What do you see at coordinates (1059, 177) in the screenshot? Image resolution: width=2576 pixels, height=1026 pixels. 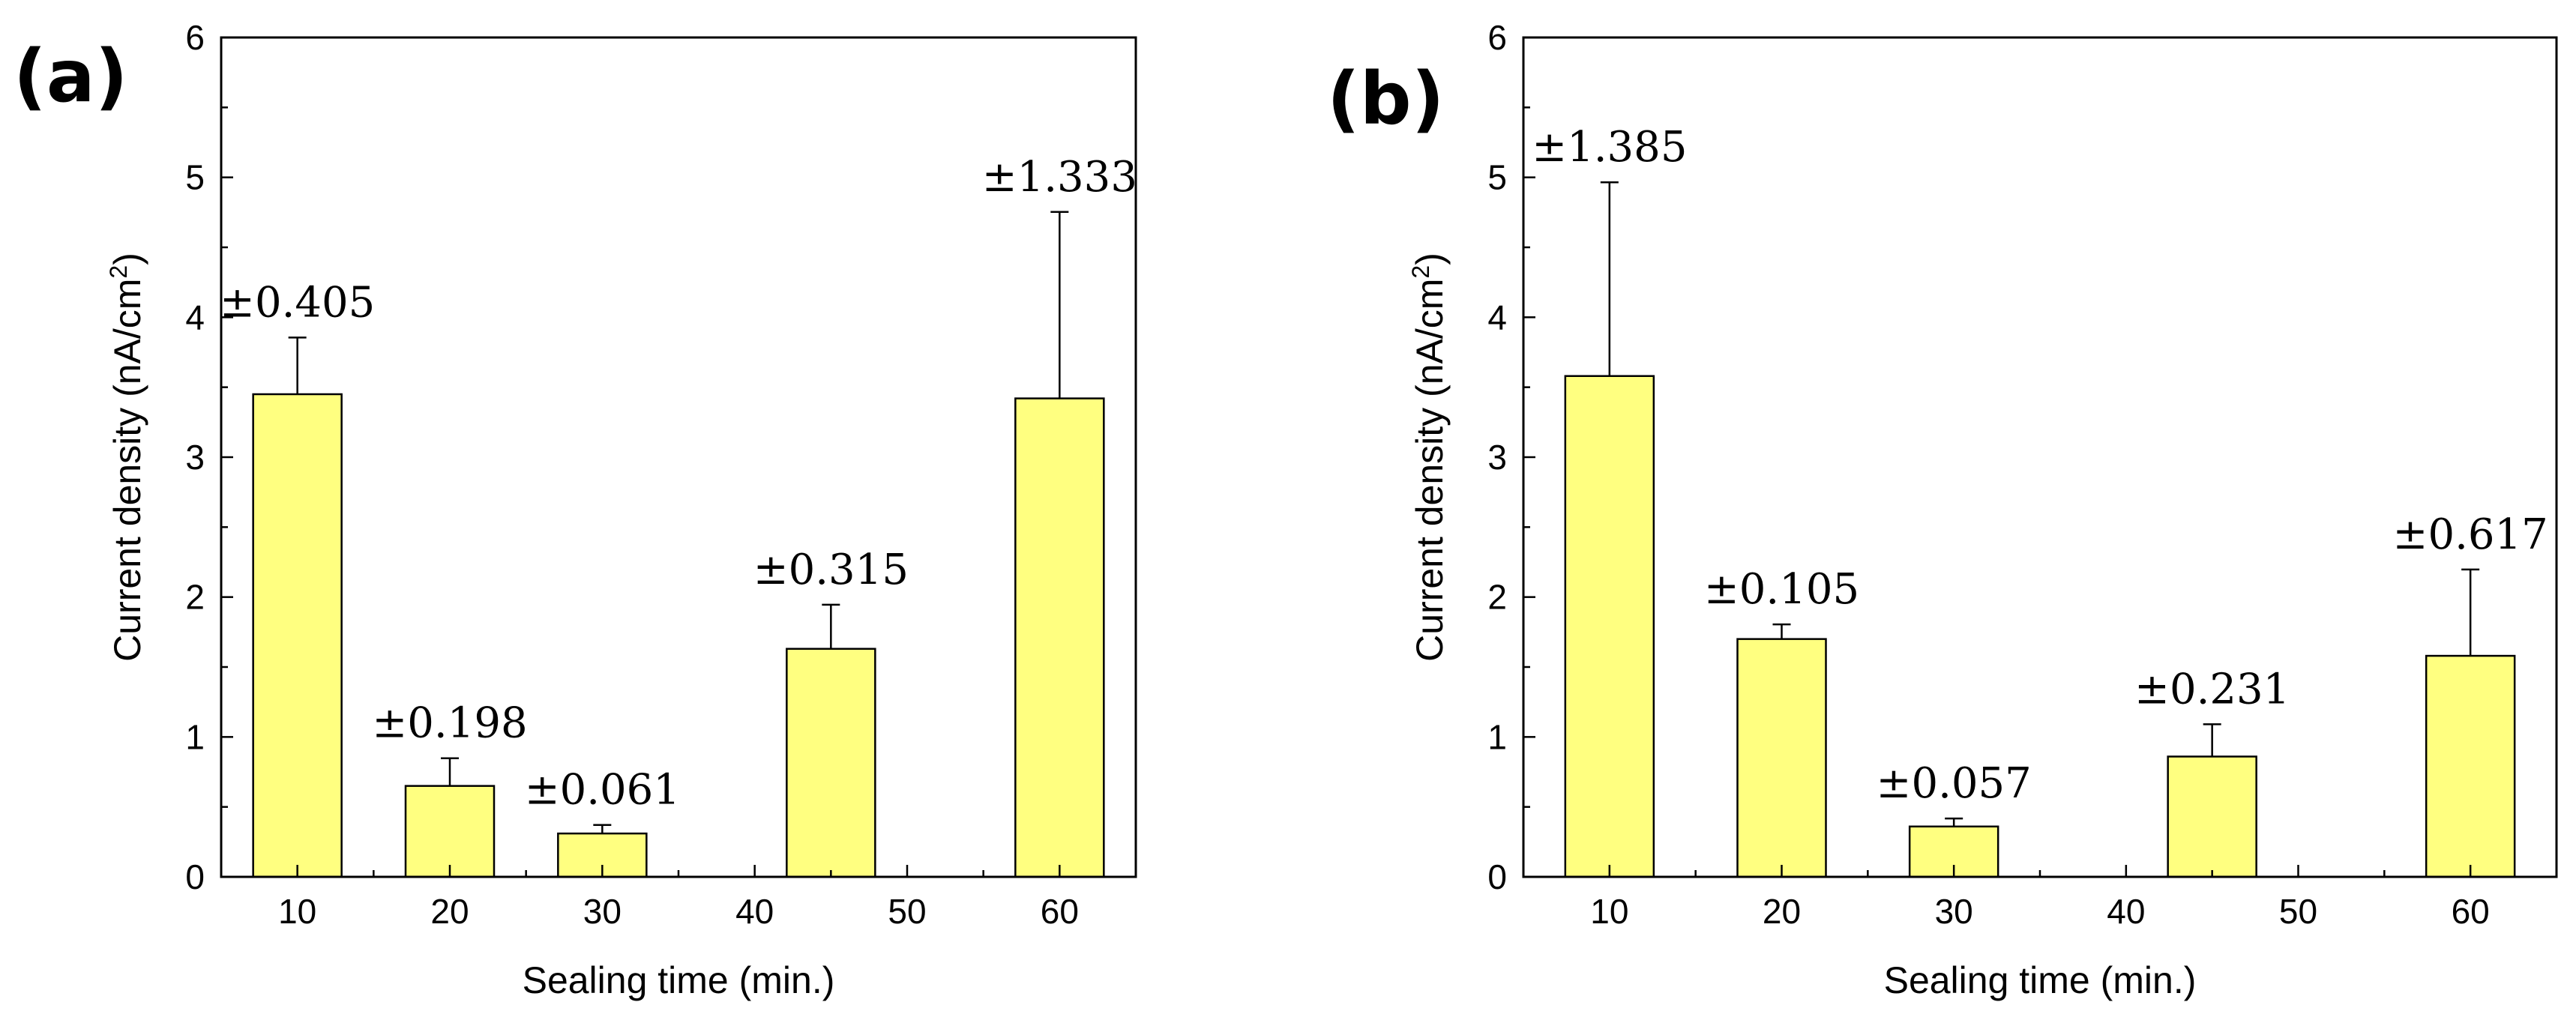 I see `error-label: ±1.333` at bounding box center [1059, 177].